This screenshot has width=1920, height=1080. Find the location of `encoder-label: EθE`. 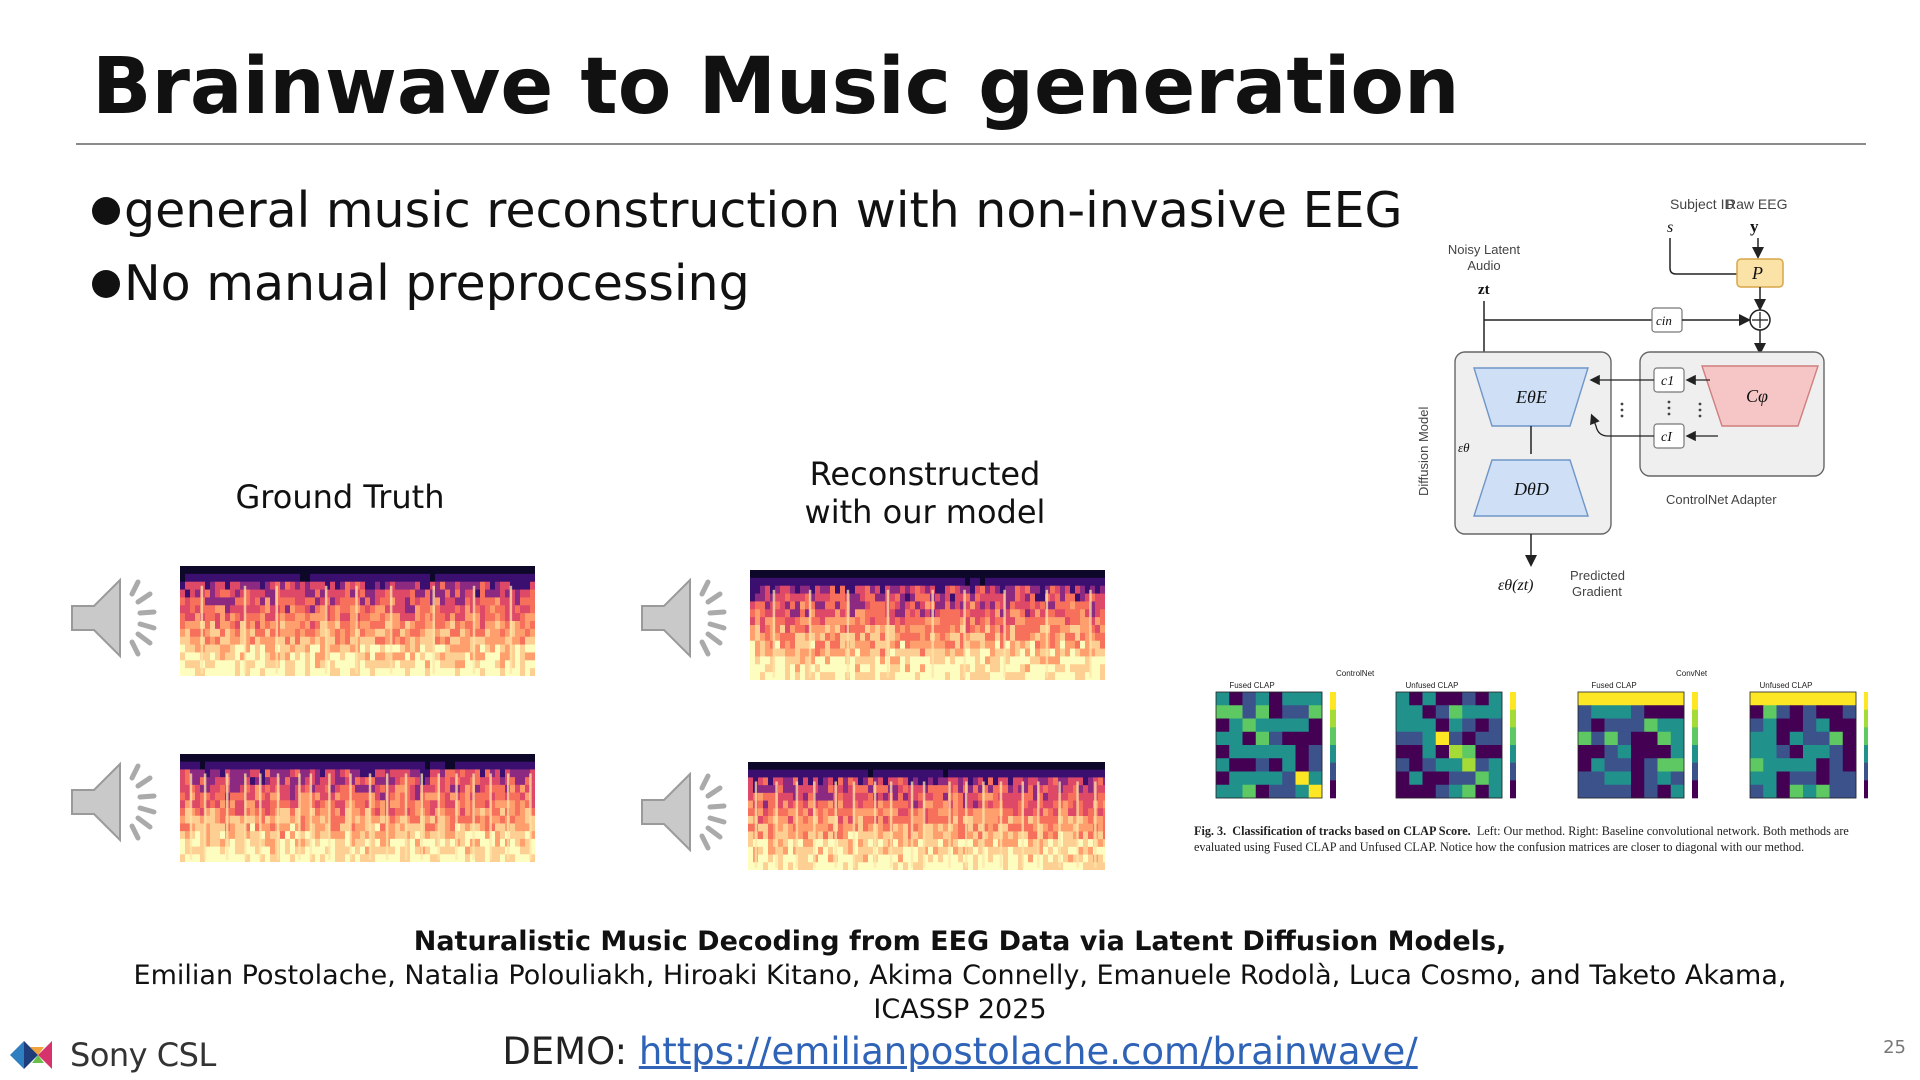

encoder-label: EθE is located at coordinates (1531, 397).